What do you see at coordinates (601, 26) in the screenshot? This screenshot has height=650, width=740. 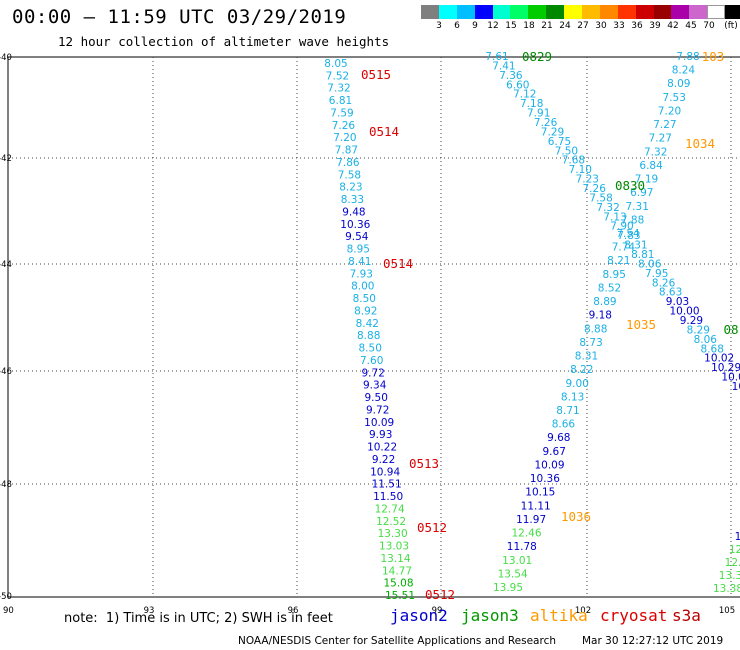 I see `color-scale-label: 30` at bounding box center [601, 26].